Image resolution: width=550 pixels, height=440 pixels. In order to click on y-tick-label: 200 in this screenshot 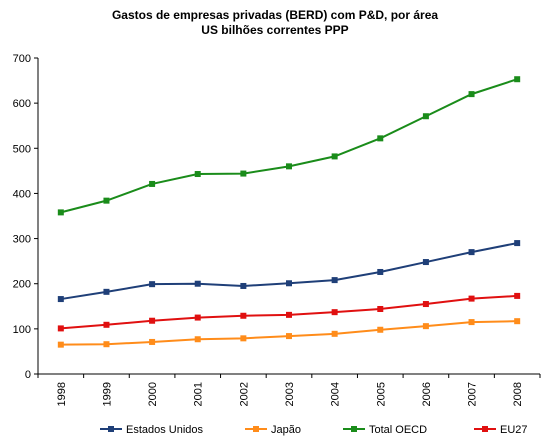, I will do `click(22, 285)`.